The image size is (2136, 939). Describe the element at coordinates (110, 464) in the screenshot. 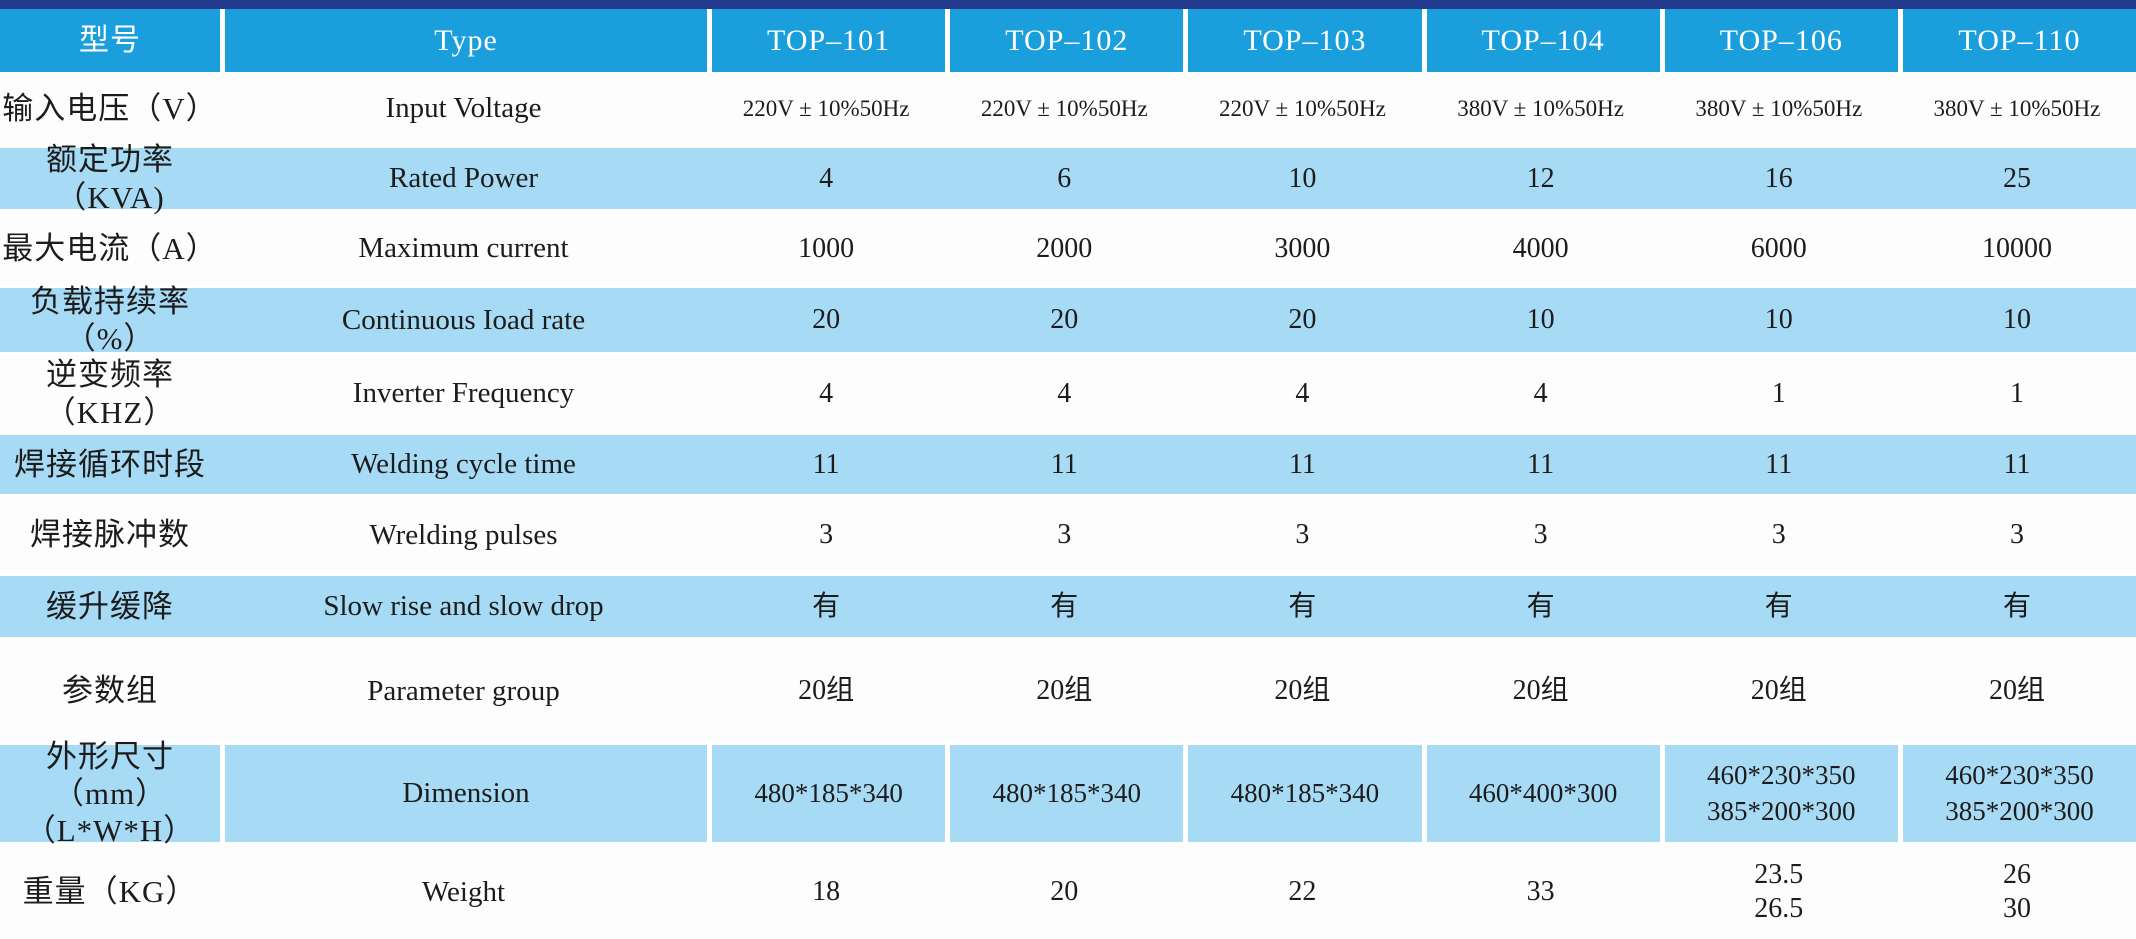

I see `row-label-zh: 焊接循环时段` at that location.